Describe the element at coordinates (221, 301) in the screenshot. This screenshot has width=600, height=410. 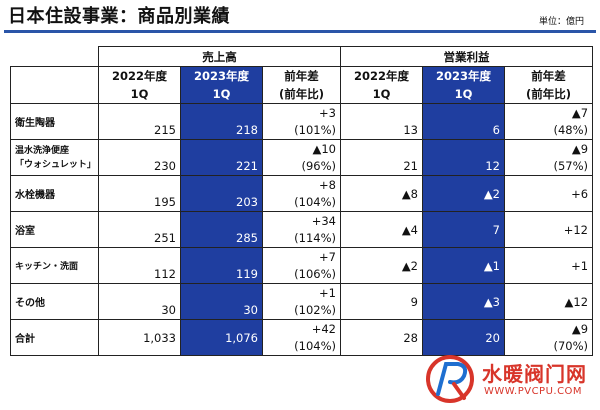
I see `sales-2023-value: 30` at that location.